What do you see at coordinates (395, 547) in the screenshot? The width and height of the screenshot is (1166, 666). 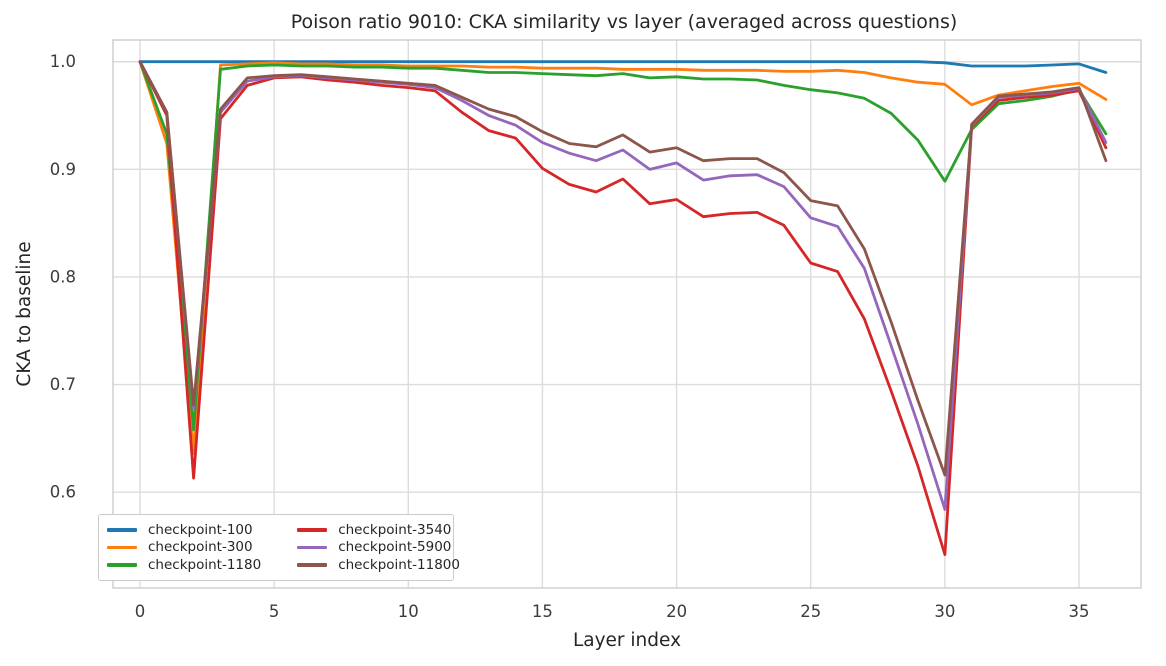 I see `legend-label: checkpoint-5900` at bounding box center [395, 547].